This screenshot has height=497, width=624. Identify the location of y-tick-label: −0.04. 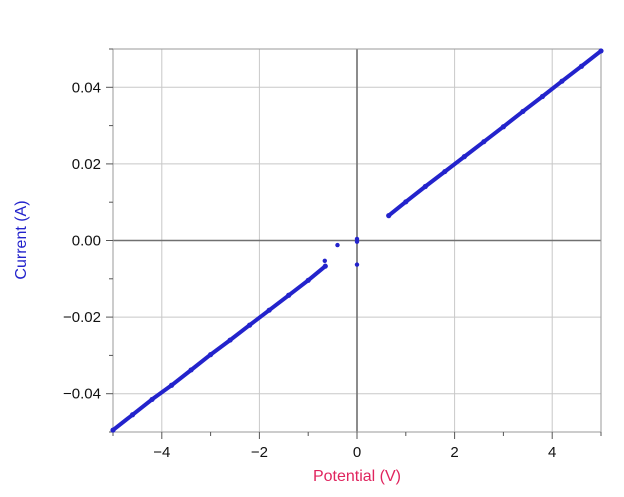
(82, 394).